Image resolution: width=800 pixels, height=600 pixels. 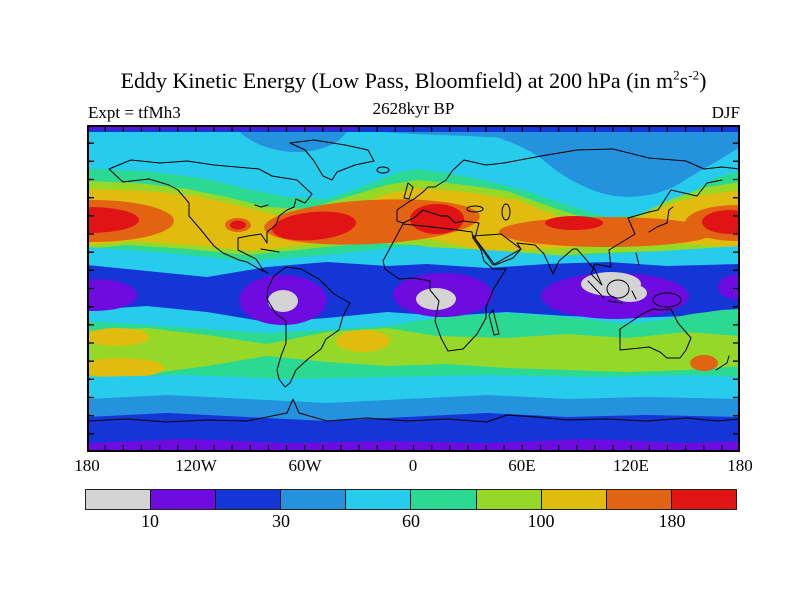 I want to click on coast-black-sea, so click(x=475, y=209).